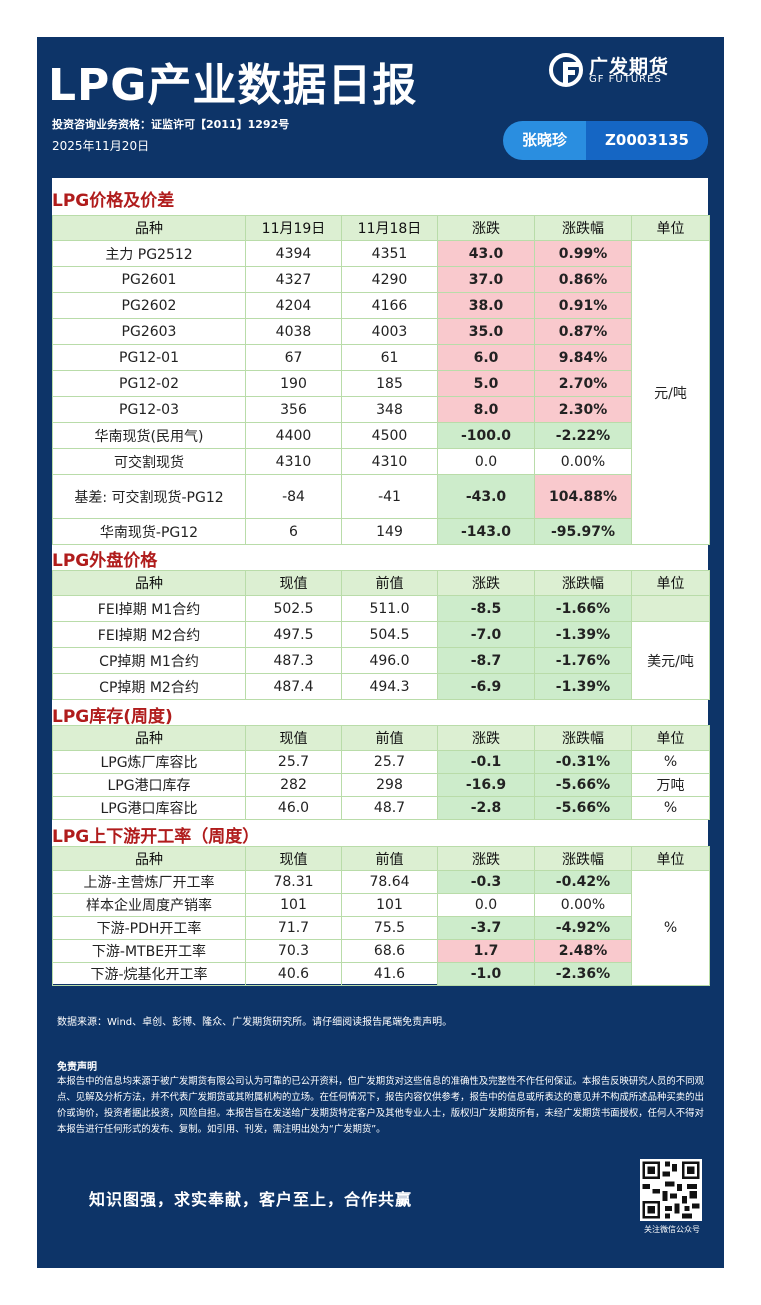 This screenshot has height=1305, width=761. What do you see at coordinates (647, 140) in the screenshot?
I see `analyst-id: Z0003135` at bounding box center [647, 140].